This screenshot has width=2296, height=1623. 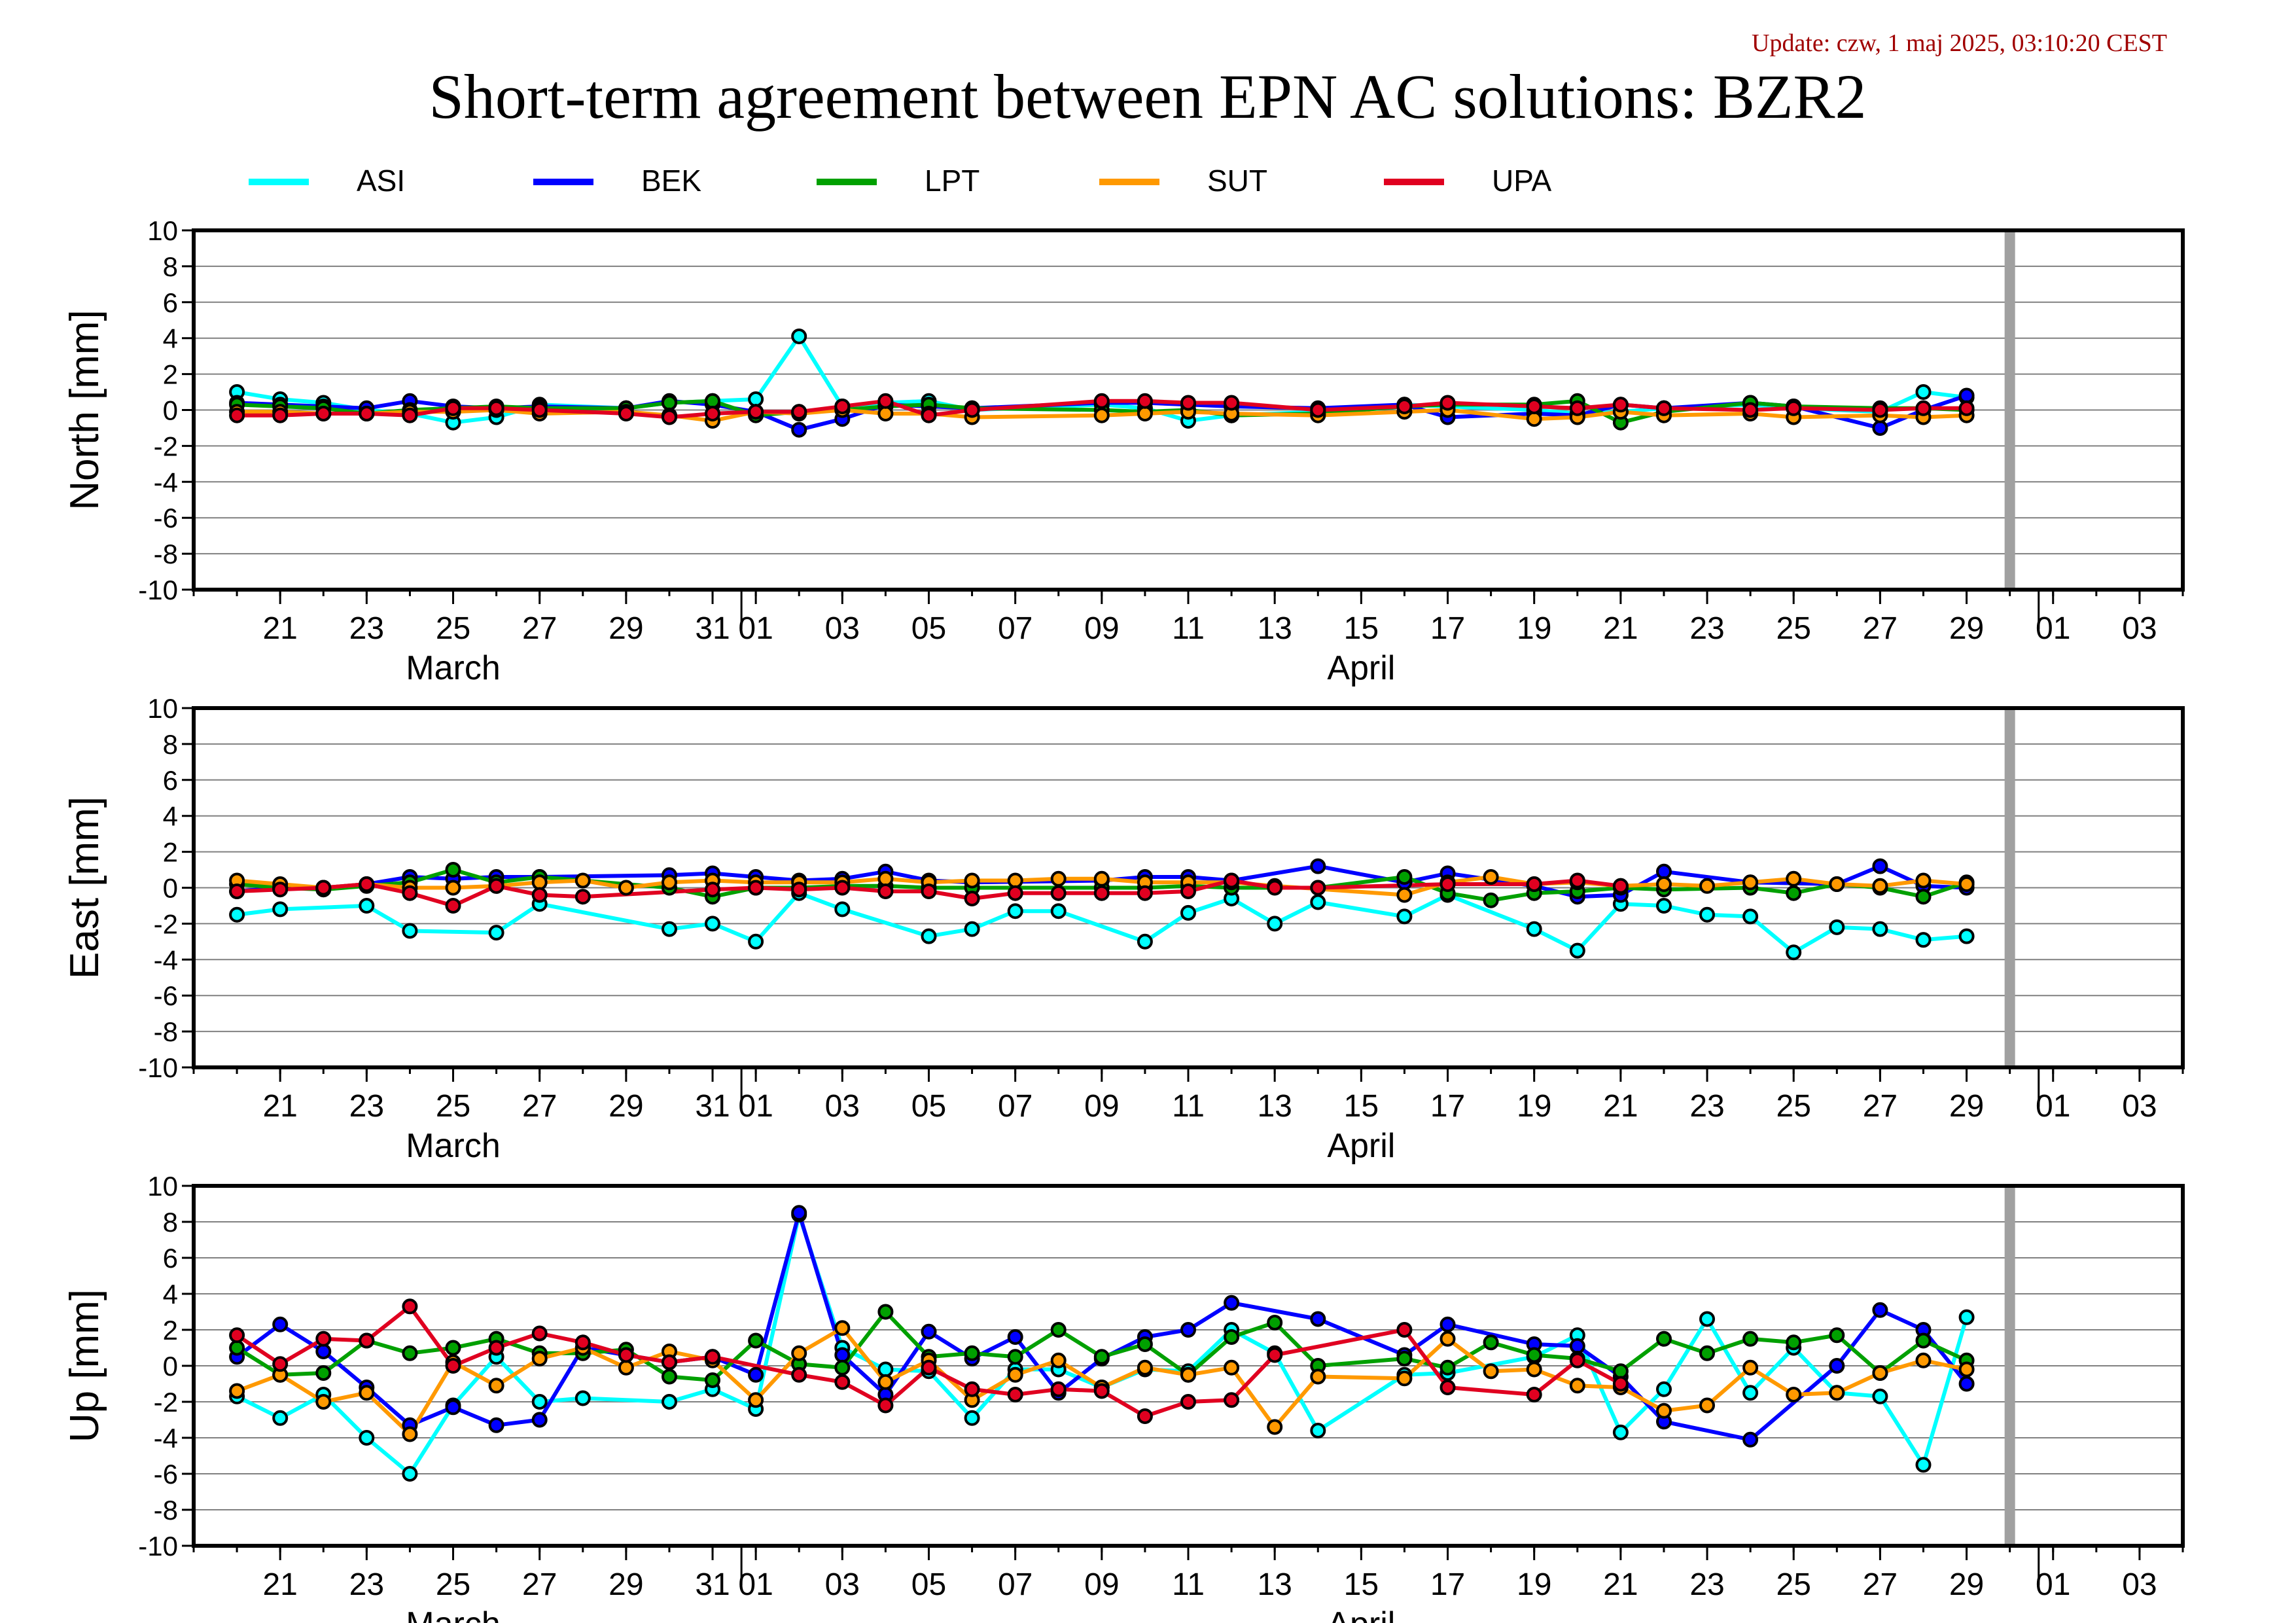 What do you see at coordinates (84, 410) in the screenshot?
I see `y-axis-title: North [mm]` at bounding box center [84, 410].